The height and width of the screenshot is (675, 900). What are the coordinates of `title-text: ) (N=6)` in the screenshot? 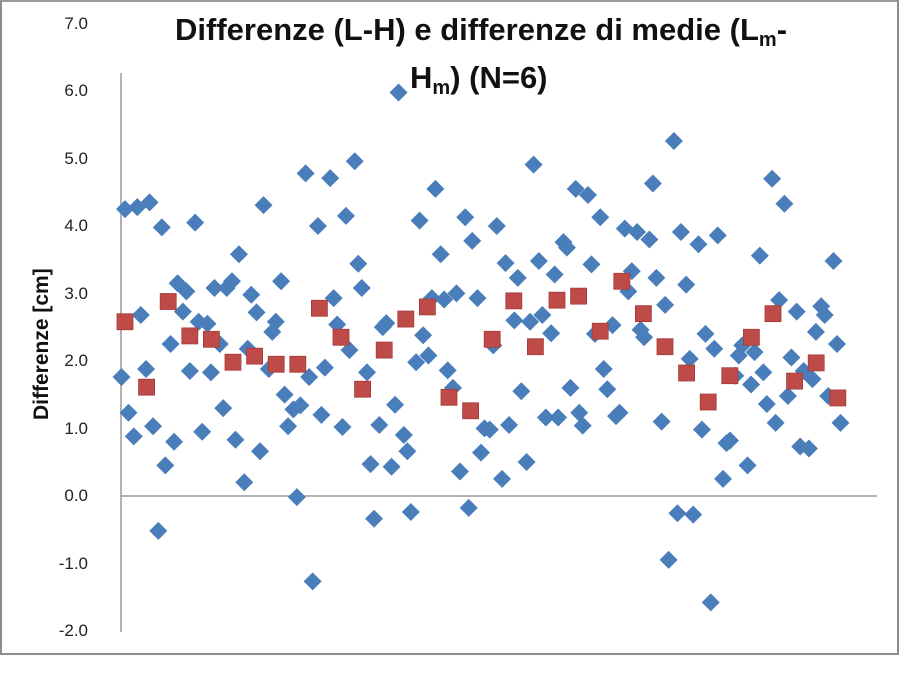 It's located at (499, 77).